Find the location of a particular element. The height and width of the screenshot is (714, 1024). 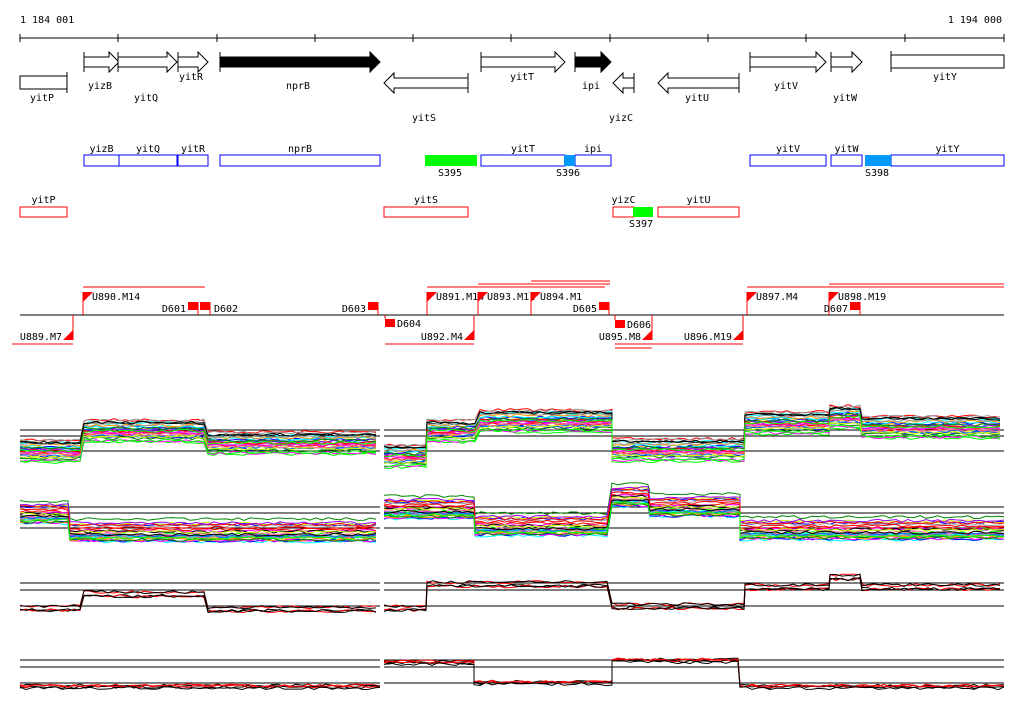

gene-label: yitW is located at coordinates (845, 98).